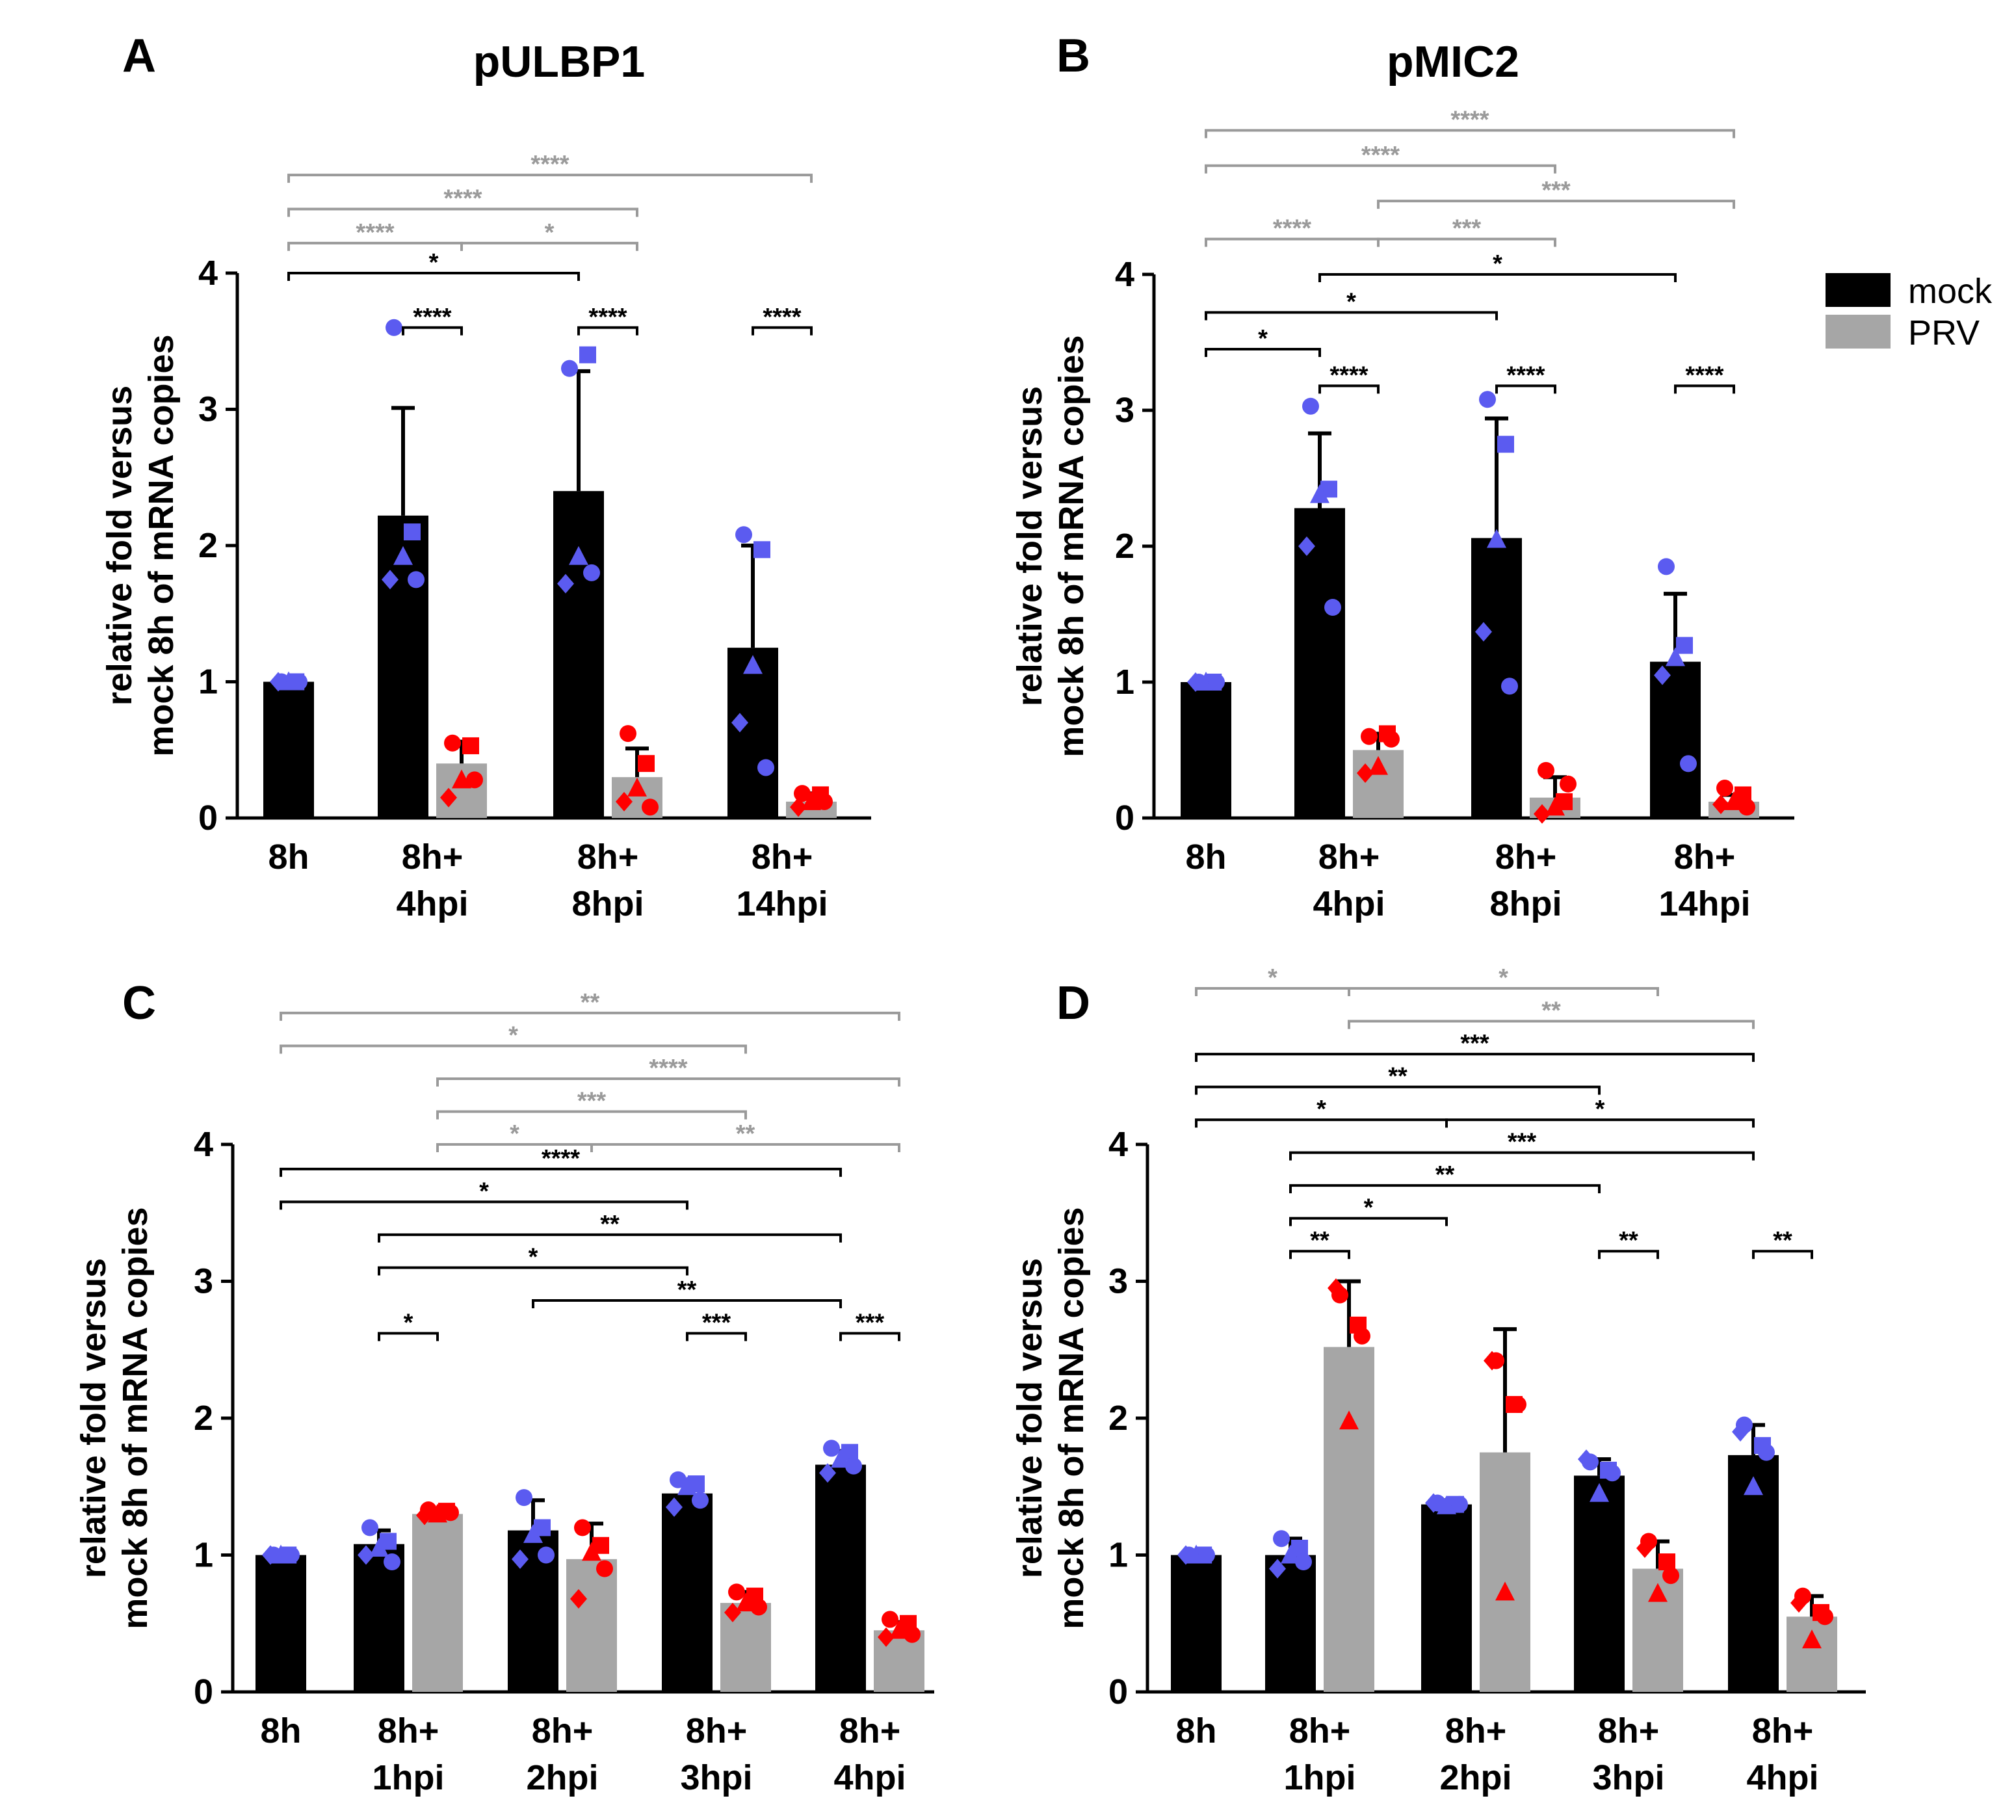 The width and height of the screenshot is (2016, 1820). I want to click on x-tick-label: 8hpi, so click(1525, 904).